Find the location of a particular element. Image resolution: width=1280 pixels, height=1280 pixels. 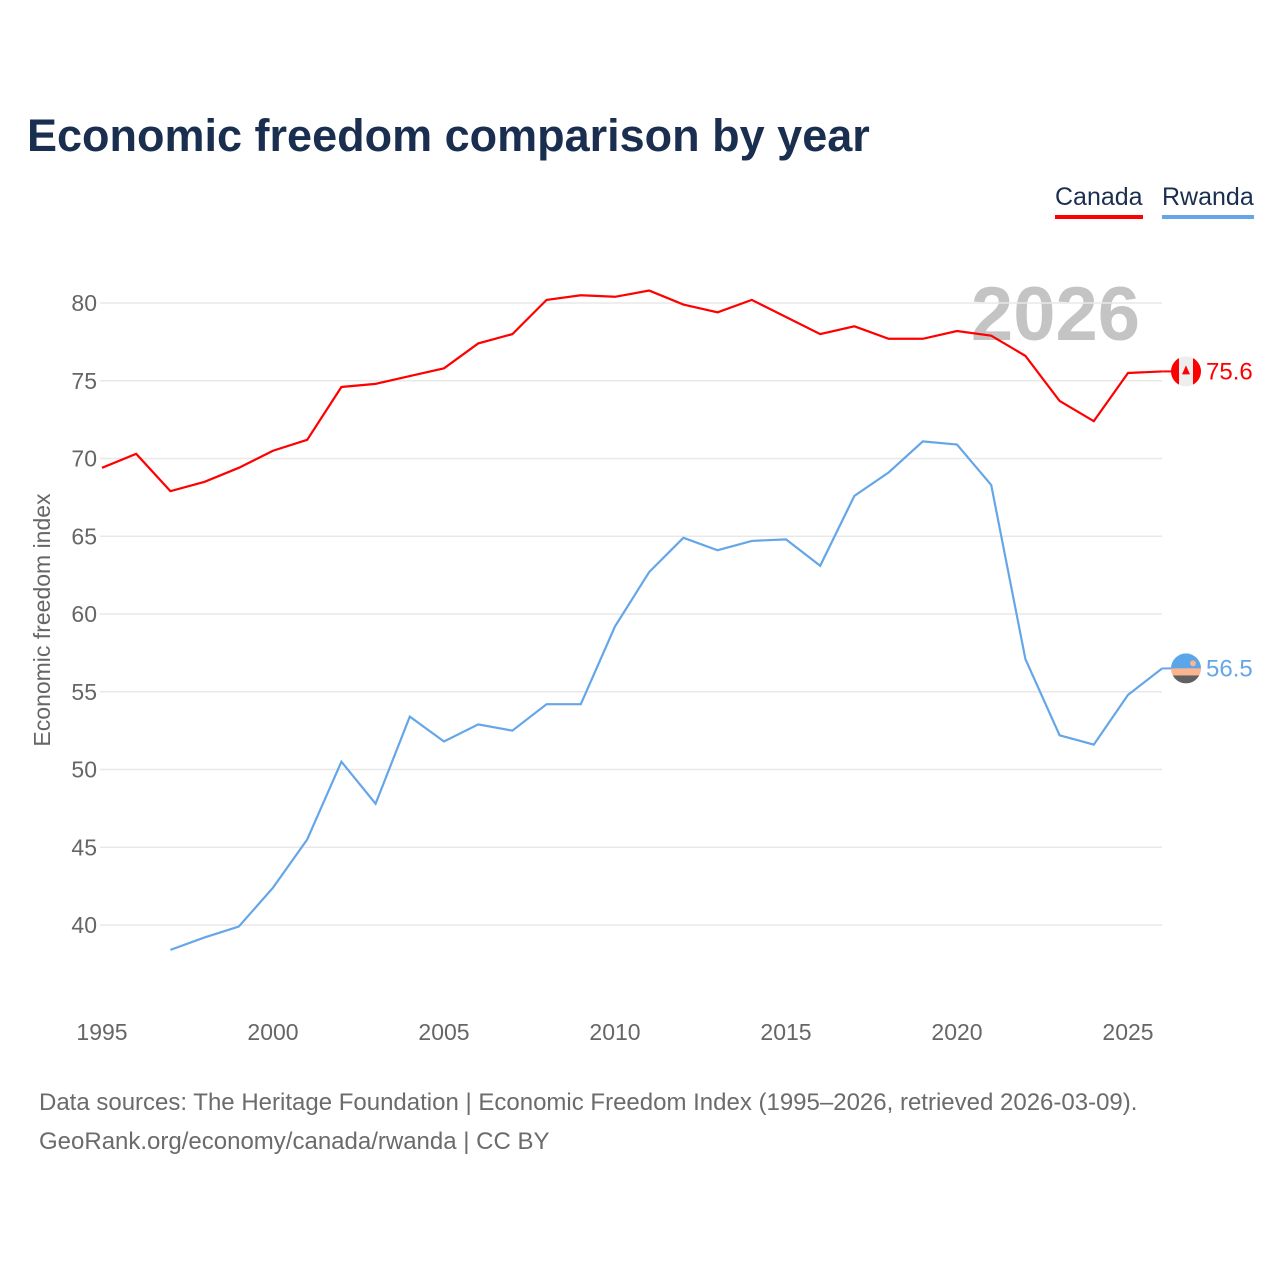

legend-item-rwanda: Rwanda is located at coordinates (1208, 201).